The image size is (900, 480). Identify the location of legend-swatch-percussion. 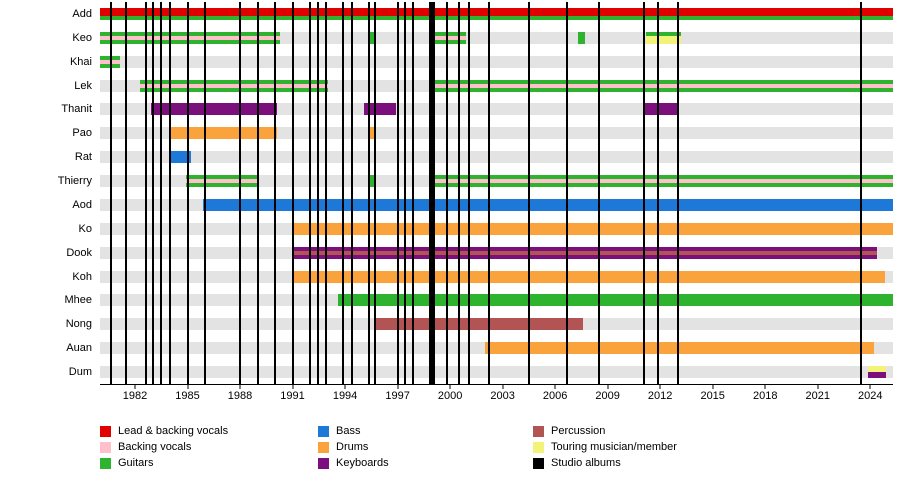
(538, 431).